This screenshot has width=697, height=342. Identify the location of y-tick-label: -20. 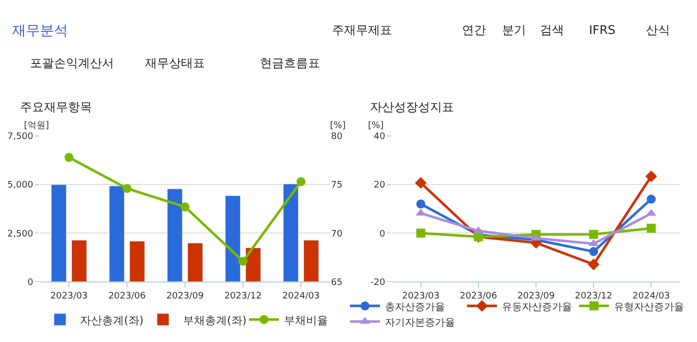
(378, 283).